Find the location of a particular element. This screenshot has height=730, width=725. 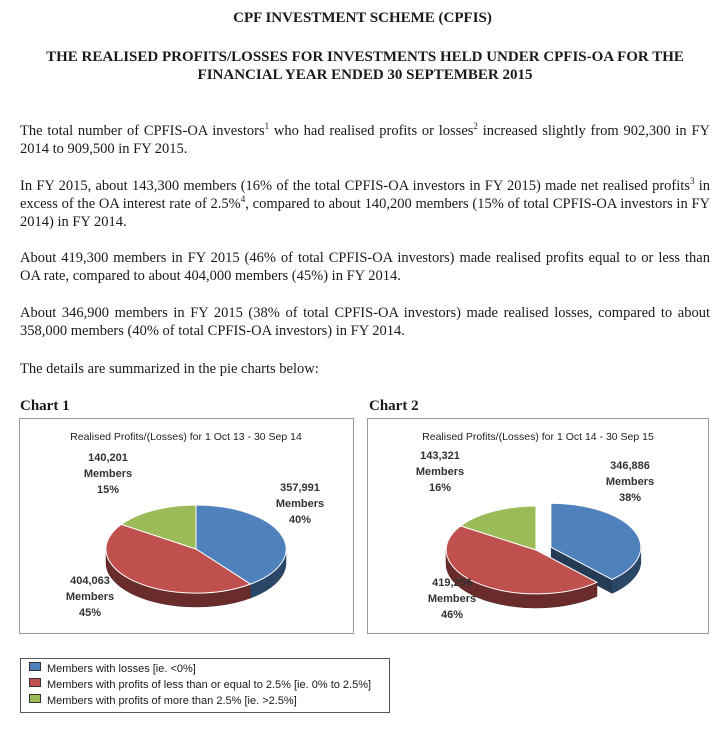

legend-swatch-profits-le is located at coordinates (35, 682).